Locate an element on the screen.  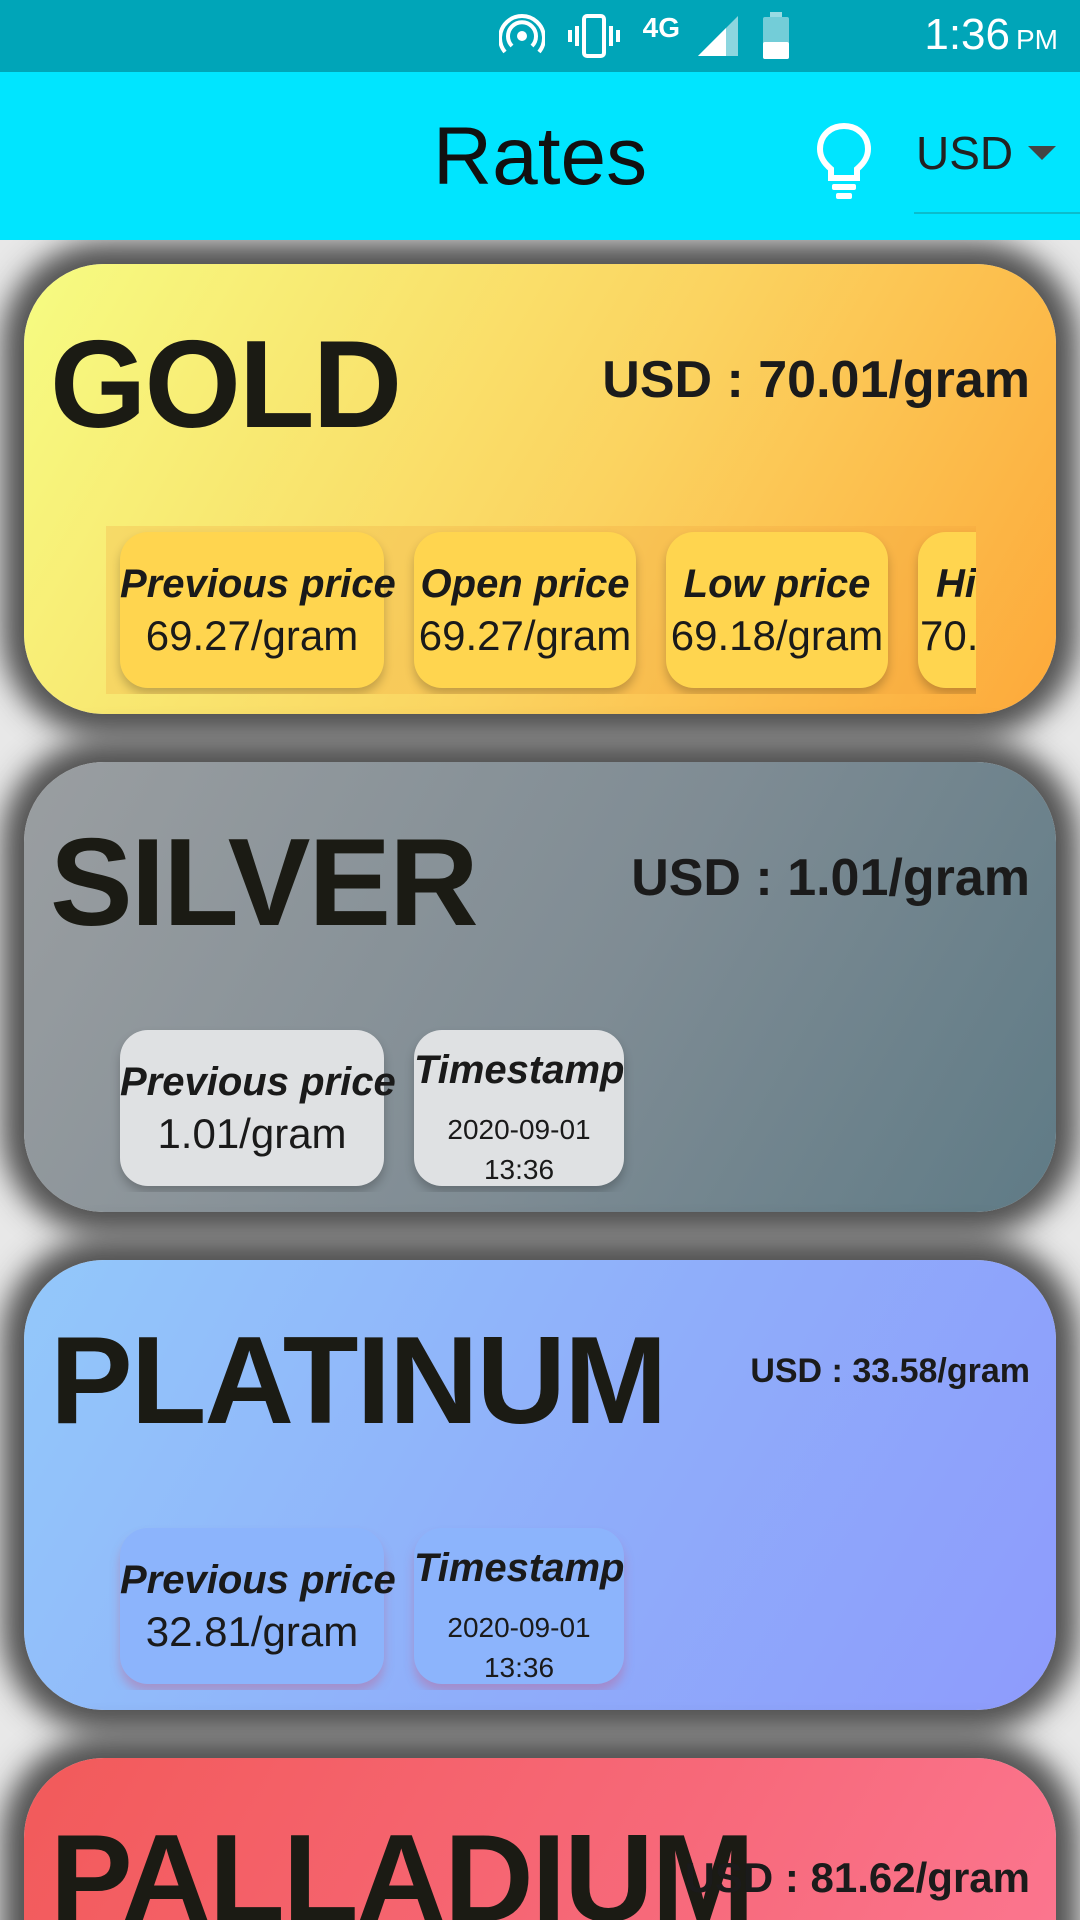
metal-rate: USD : 70.01/gram is located at coordinates (816, 380).